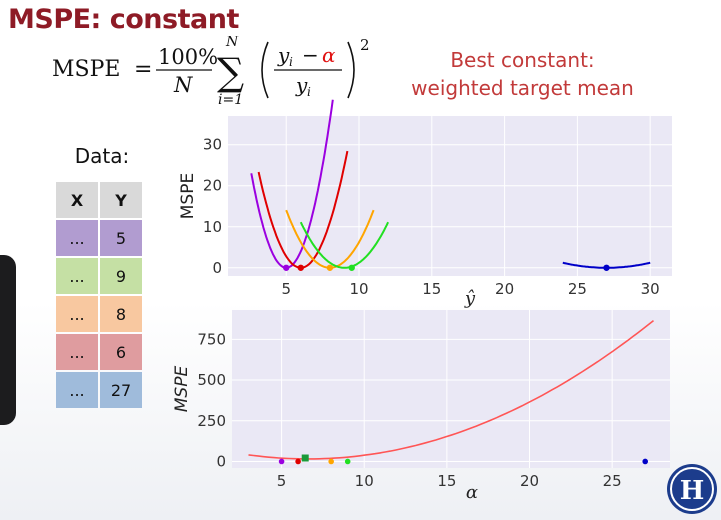 This screenshot has height=520, width=721. Describe the element at coordinates (329, 55) in the screenshot. I see `formula-alpha: α` at that location.